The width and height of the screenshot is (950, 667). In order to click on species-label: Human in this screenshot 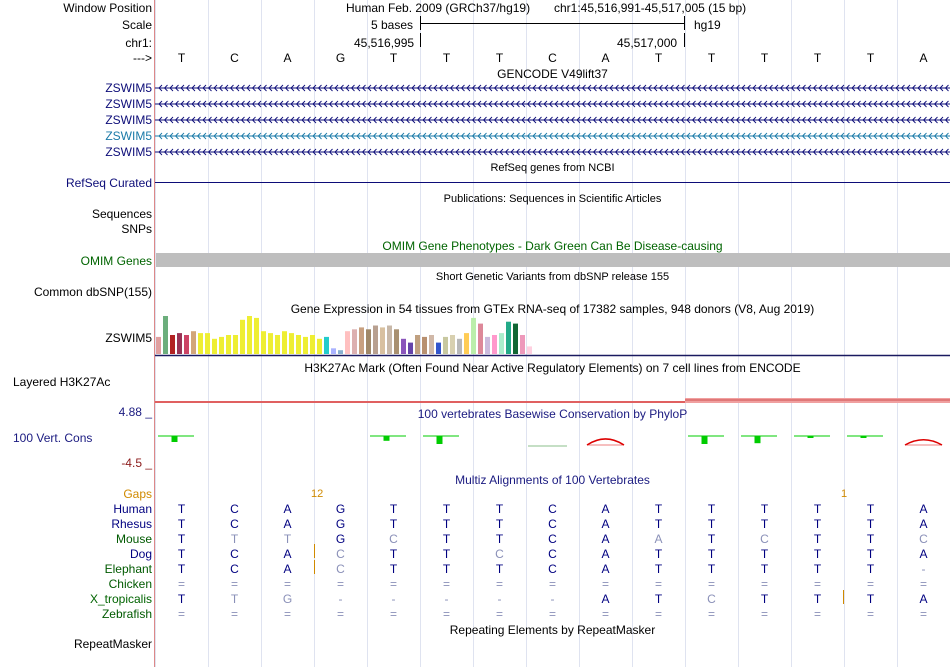, I will do `click(132, 509)`.